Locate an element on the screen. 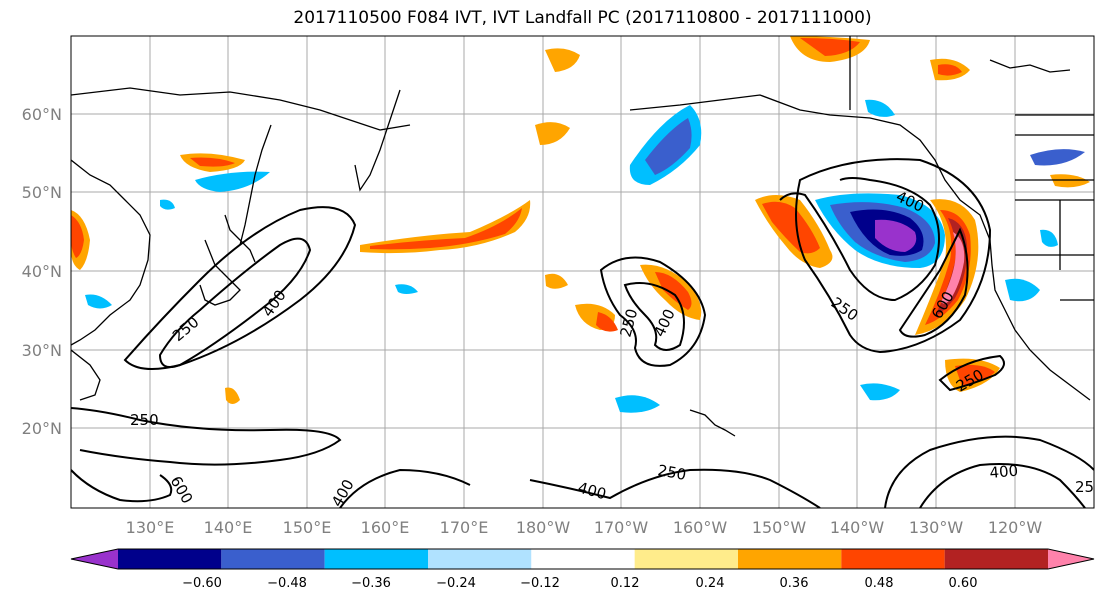  colorbar-tick: −0.12 is located at coordinates (540, 583).